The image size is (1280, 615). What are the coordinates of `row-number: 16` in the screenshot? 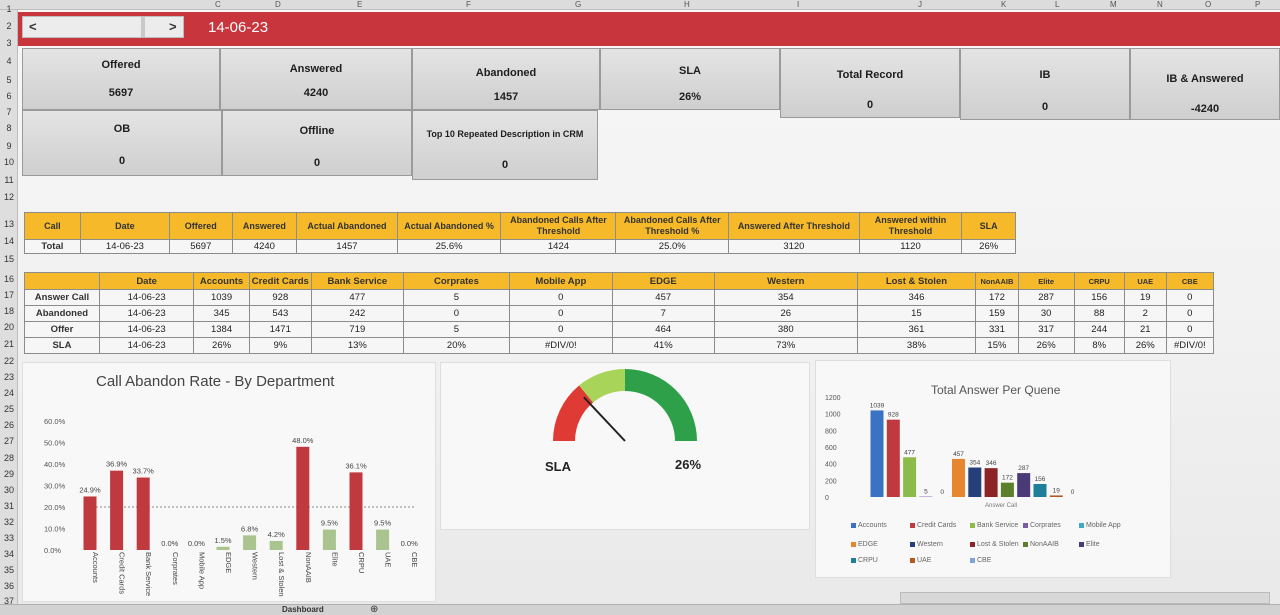 It's located at (8, 279).